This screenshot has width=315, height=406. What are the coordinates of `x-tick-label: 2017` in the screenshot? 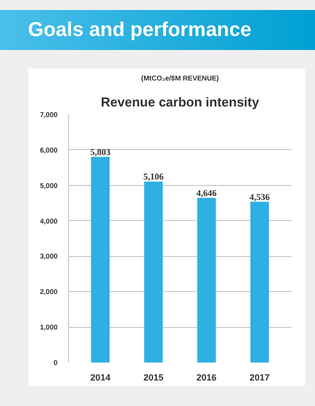 It's located at (260, 377).